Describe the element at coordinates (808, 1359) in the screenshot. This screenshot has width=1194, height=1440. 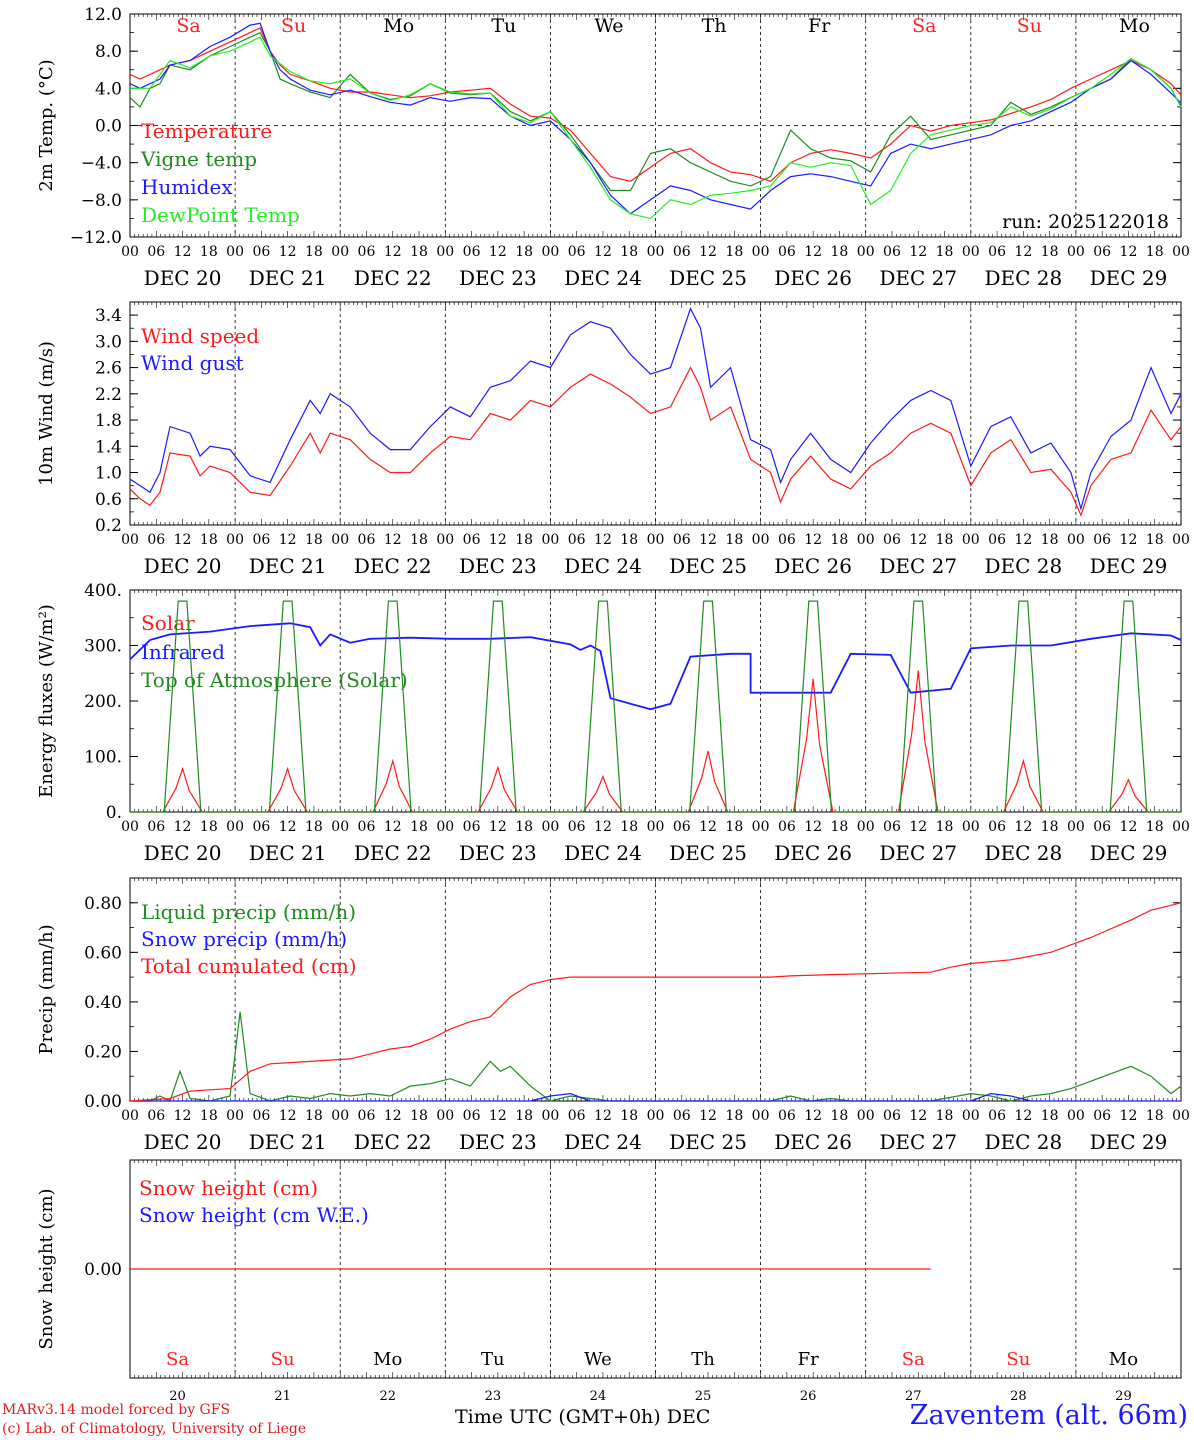
I see `day-name-label: Fr` at that location.